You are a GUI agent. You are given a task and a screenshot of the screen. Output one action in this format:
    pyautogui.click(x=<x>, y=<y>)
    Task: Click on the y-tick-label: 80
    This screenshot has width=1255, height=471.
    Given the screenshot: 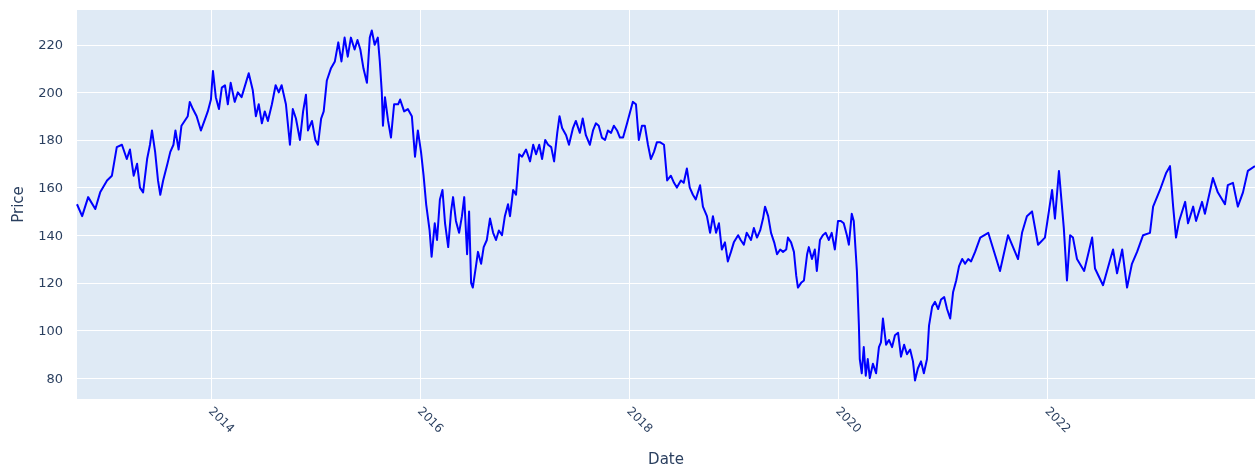 What is the action you would take?
    pyautogui.click(x=54, y=378)
    